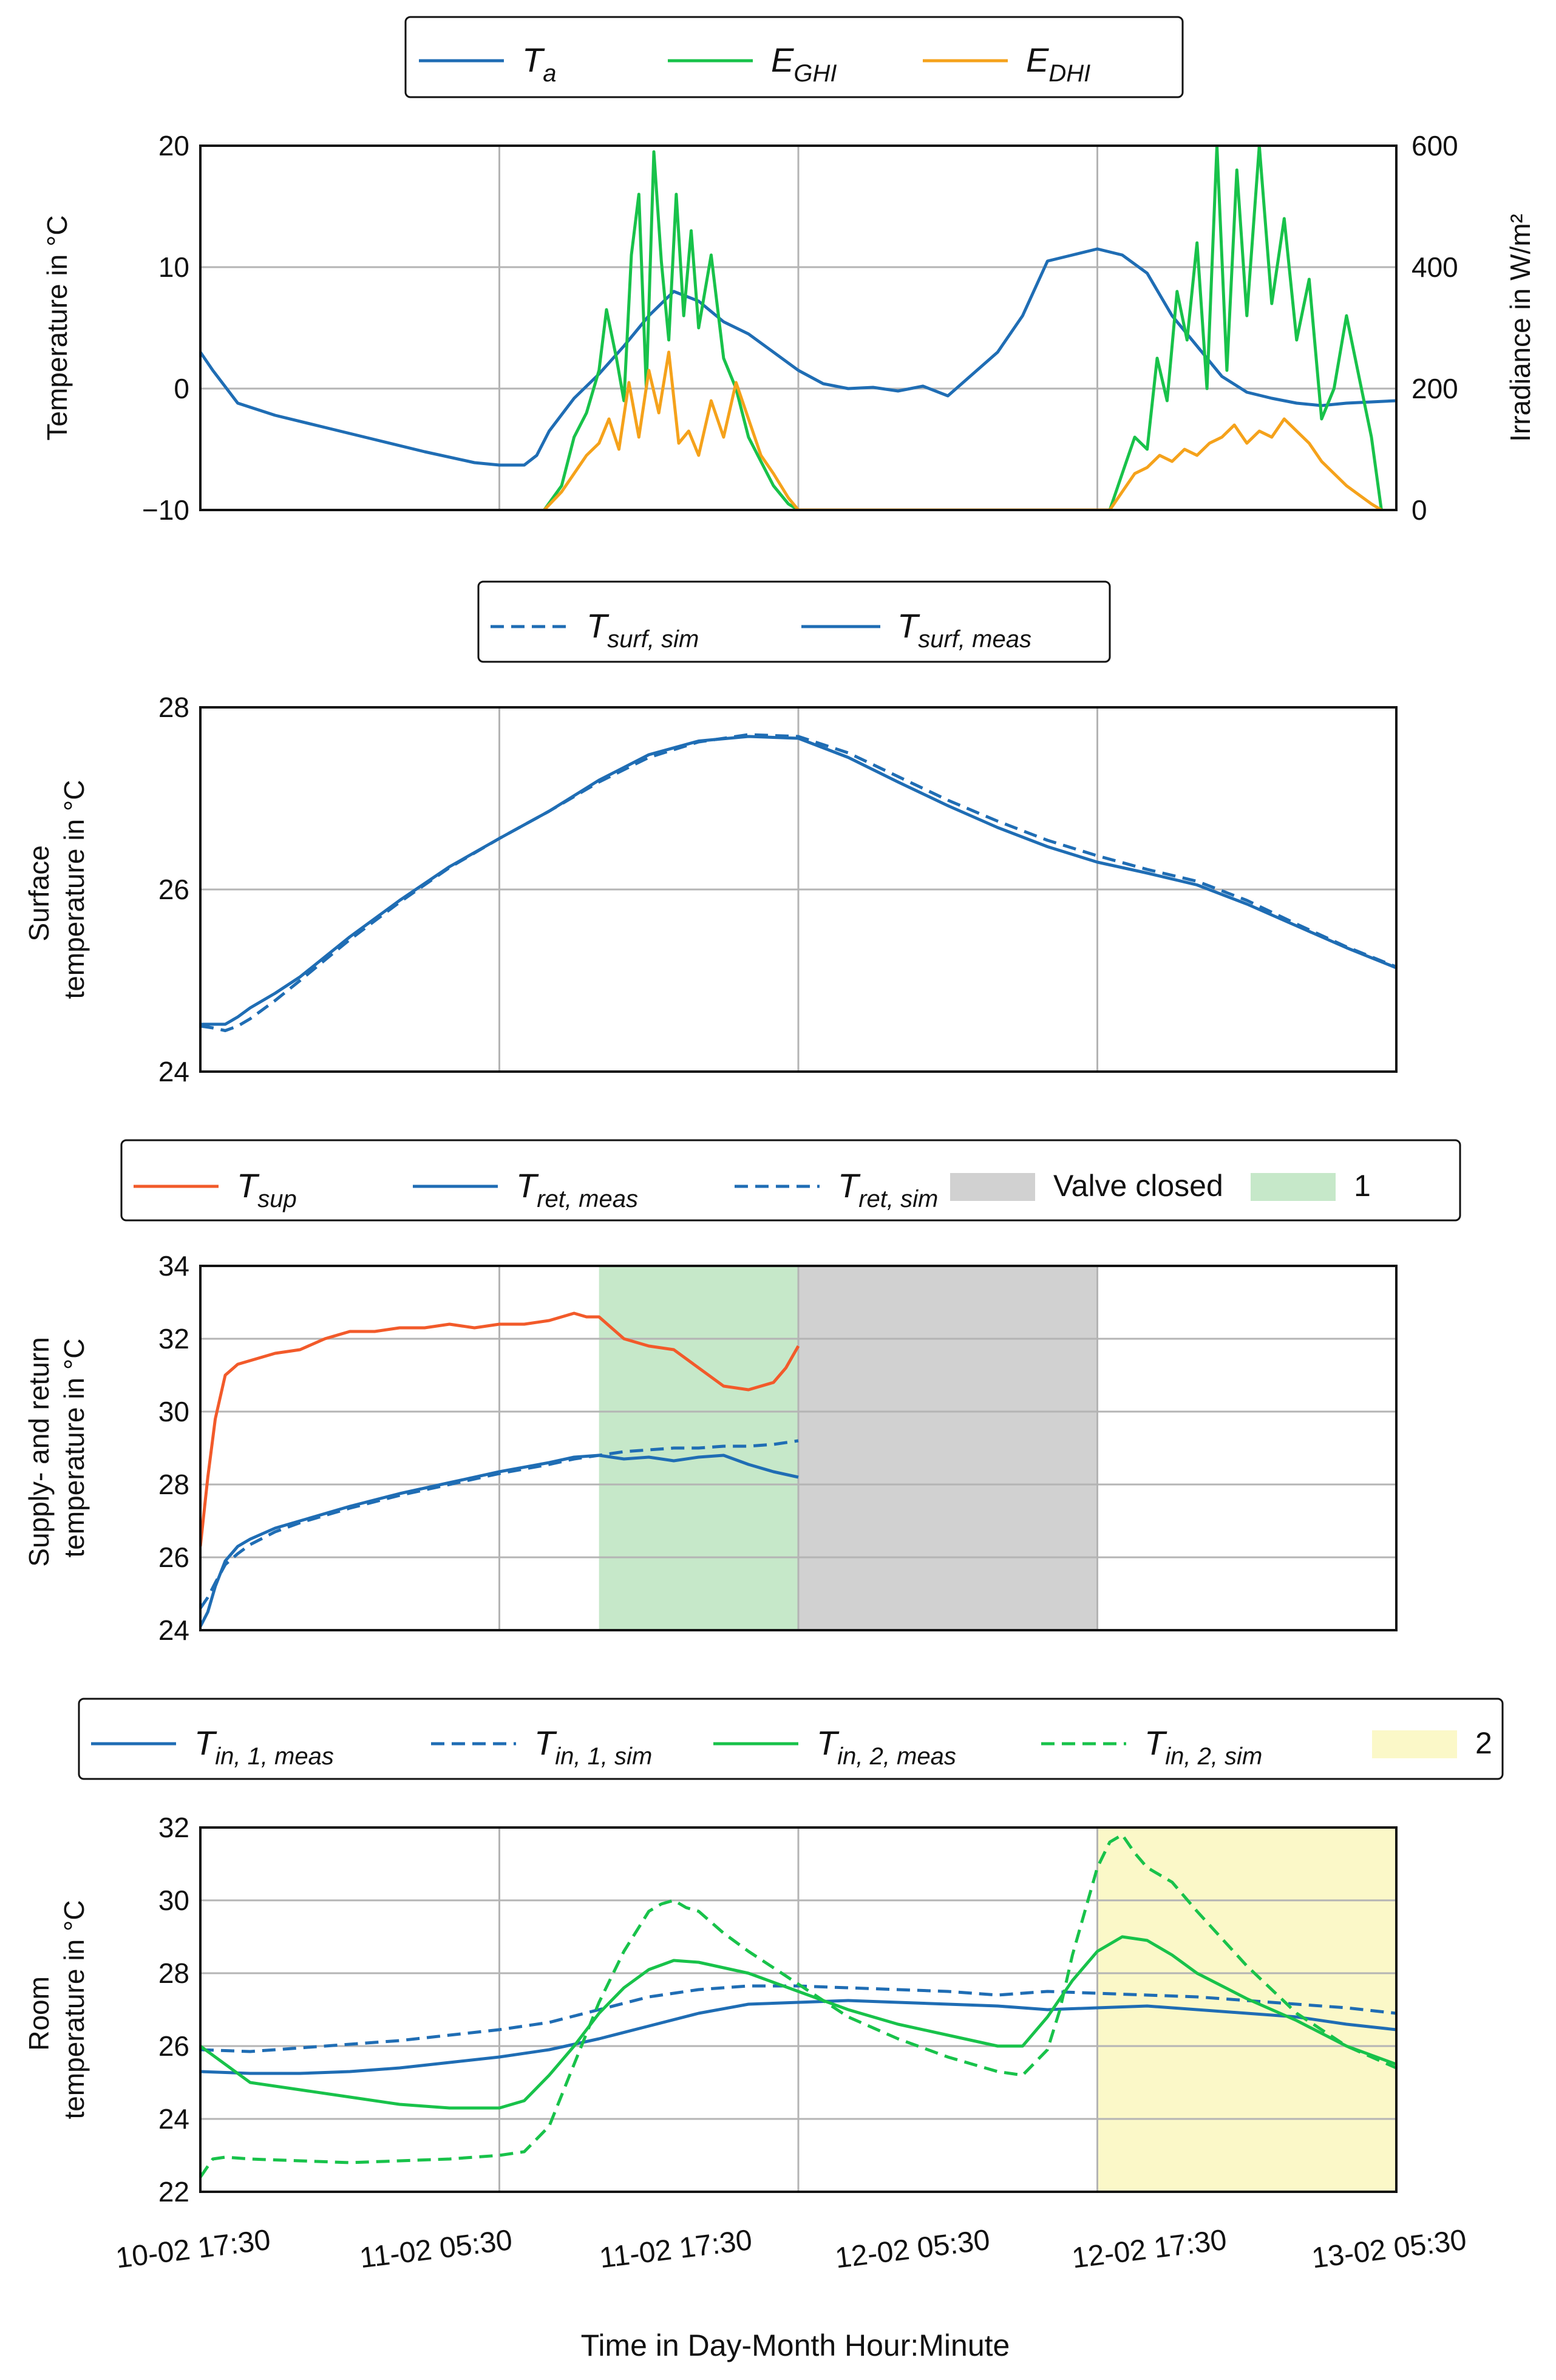 This screenshot has height=2380, width=1556. I want to click on legend-label: Tin, 2, meas, so click(887, 1747).